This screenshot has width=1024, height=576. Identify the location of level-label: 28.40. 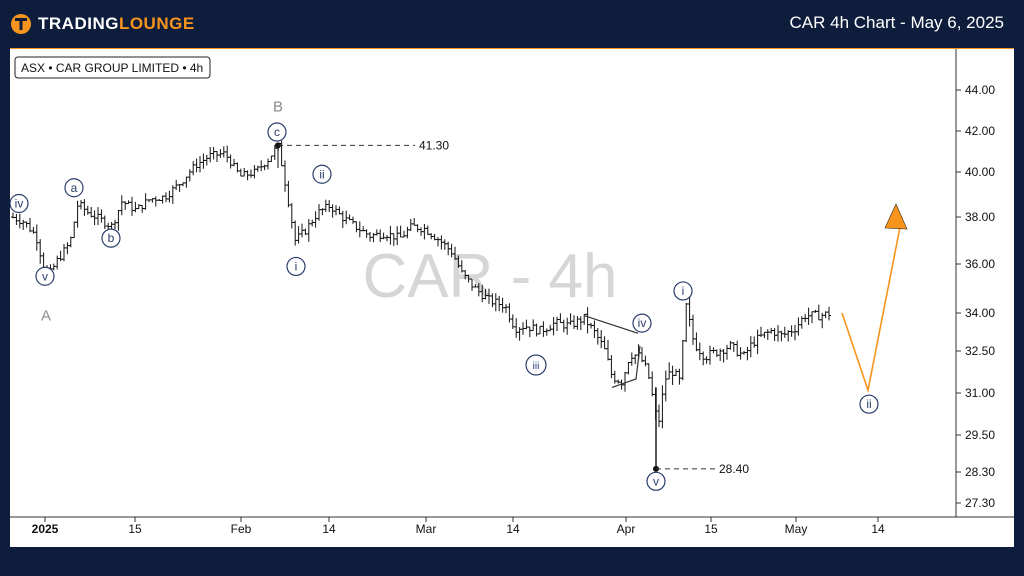
(734, 469).